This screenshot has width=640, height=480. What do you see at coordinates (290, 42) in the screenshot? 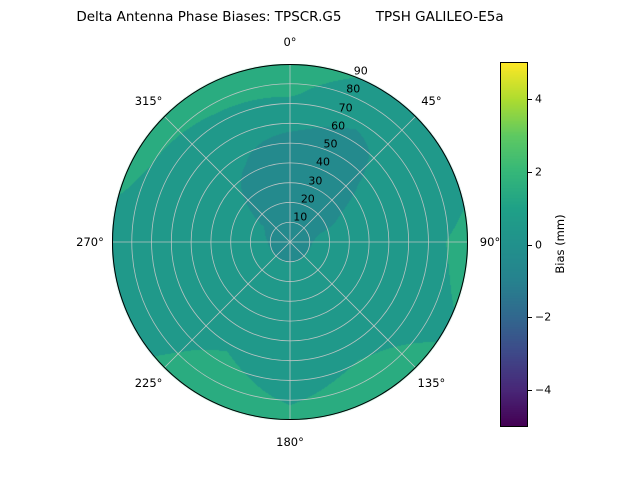
I see `theta-tick-label: 0°` at bounding box center [290, 42].